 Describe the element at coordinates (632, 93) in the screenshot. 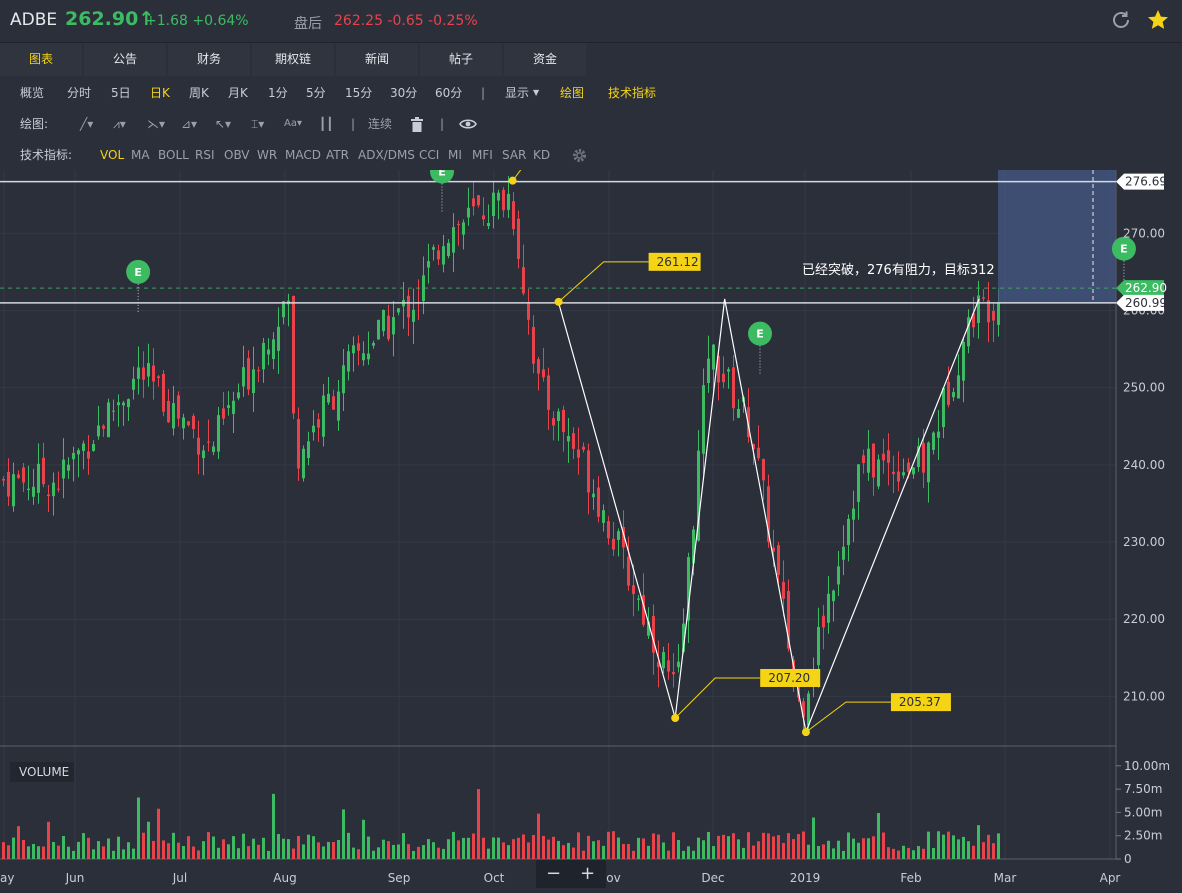

I see `indicator-toggle: 技术指标` at that location.